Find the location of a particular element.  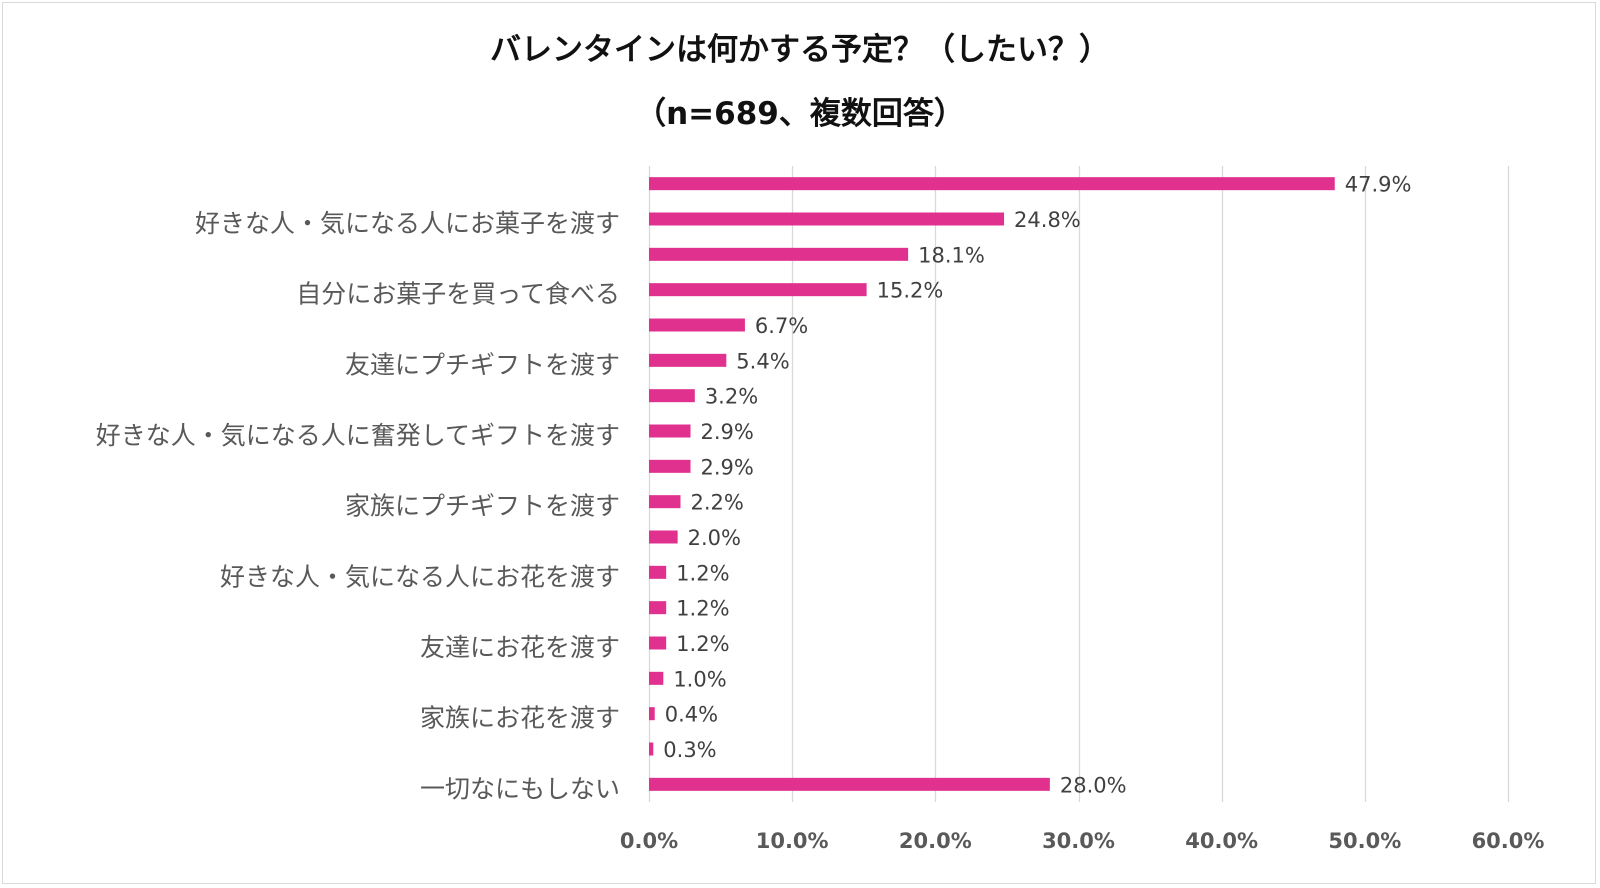

category-label: 家族にプチギフトを渡す is located at coordinates (482, 506).